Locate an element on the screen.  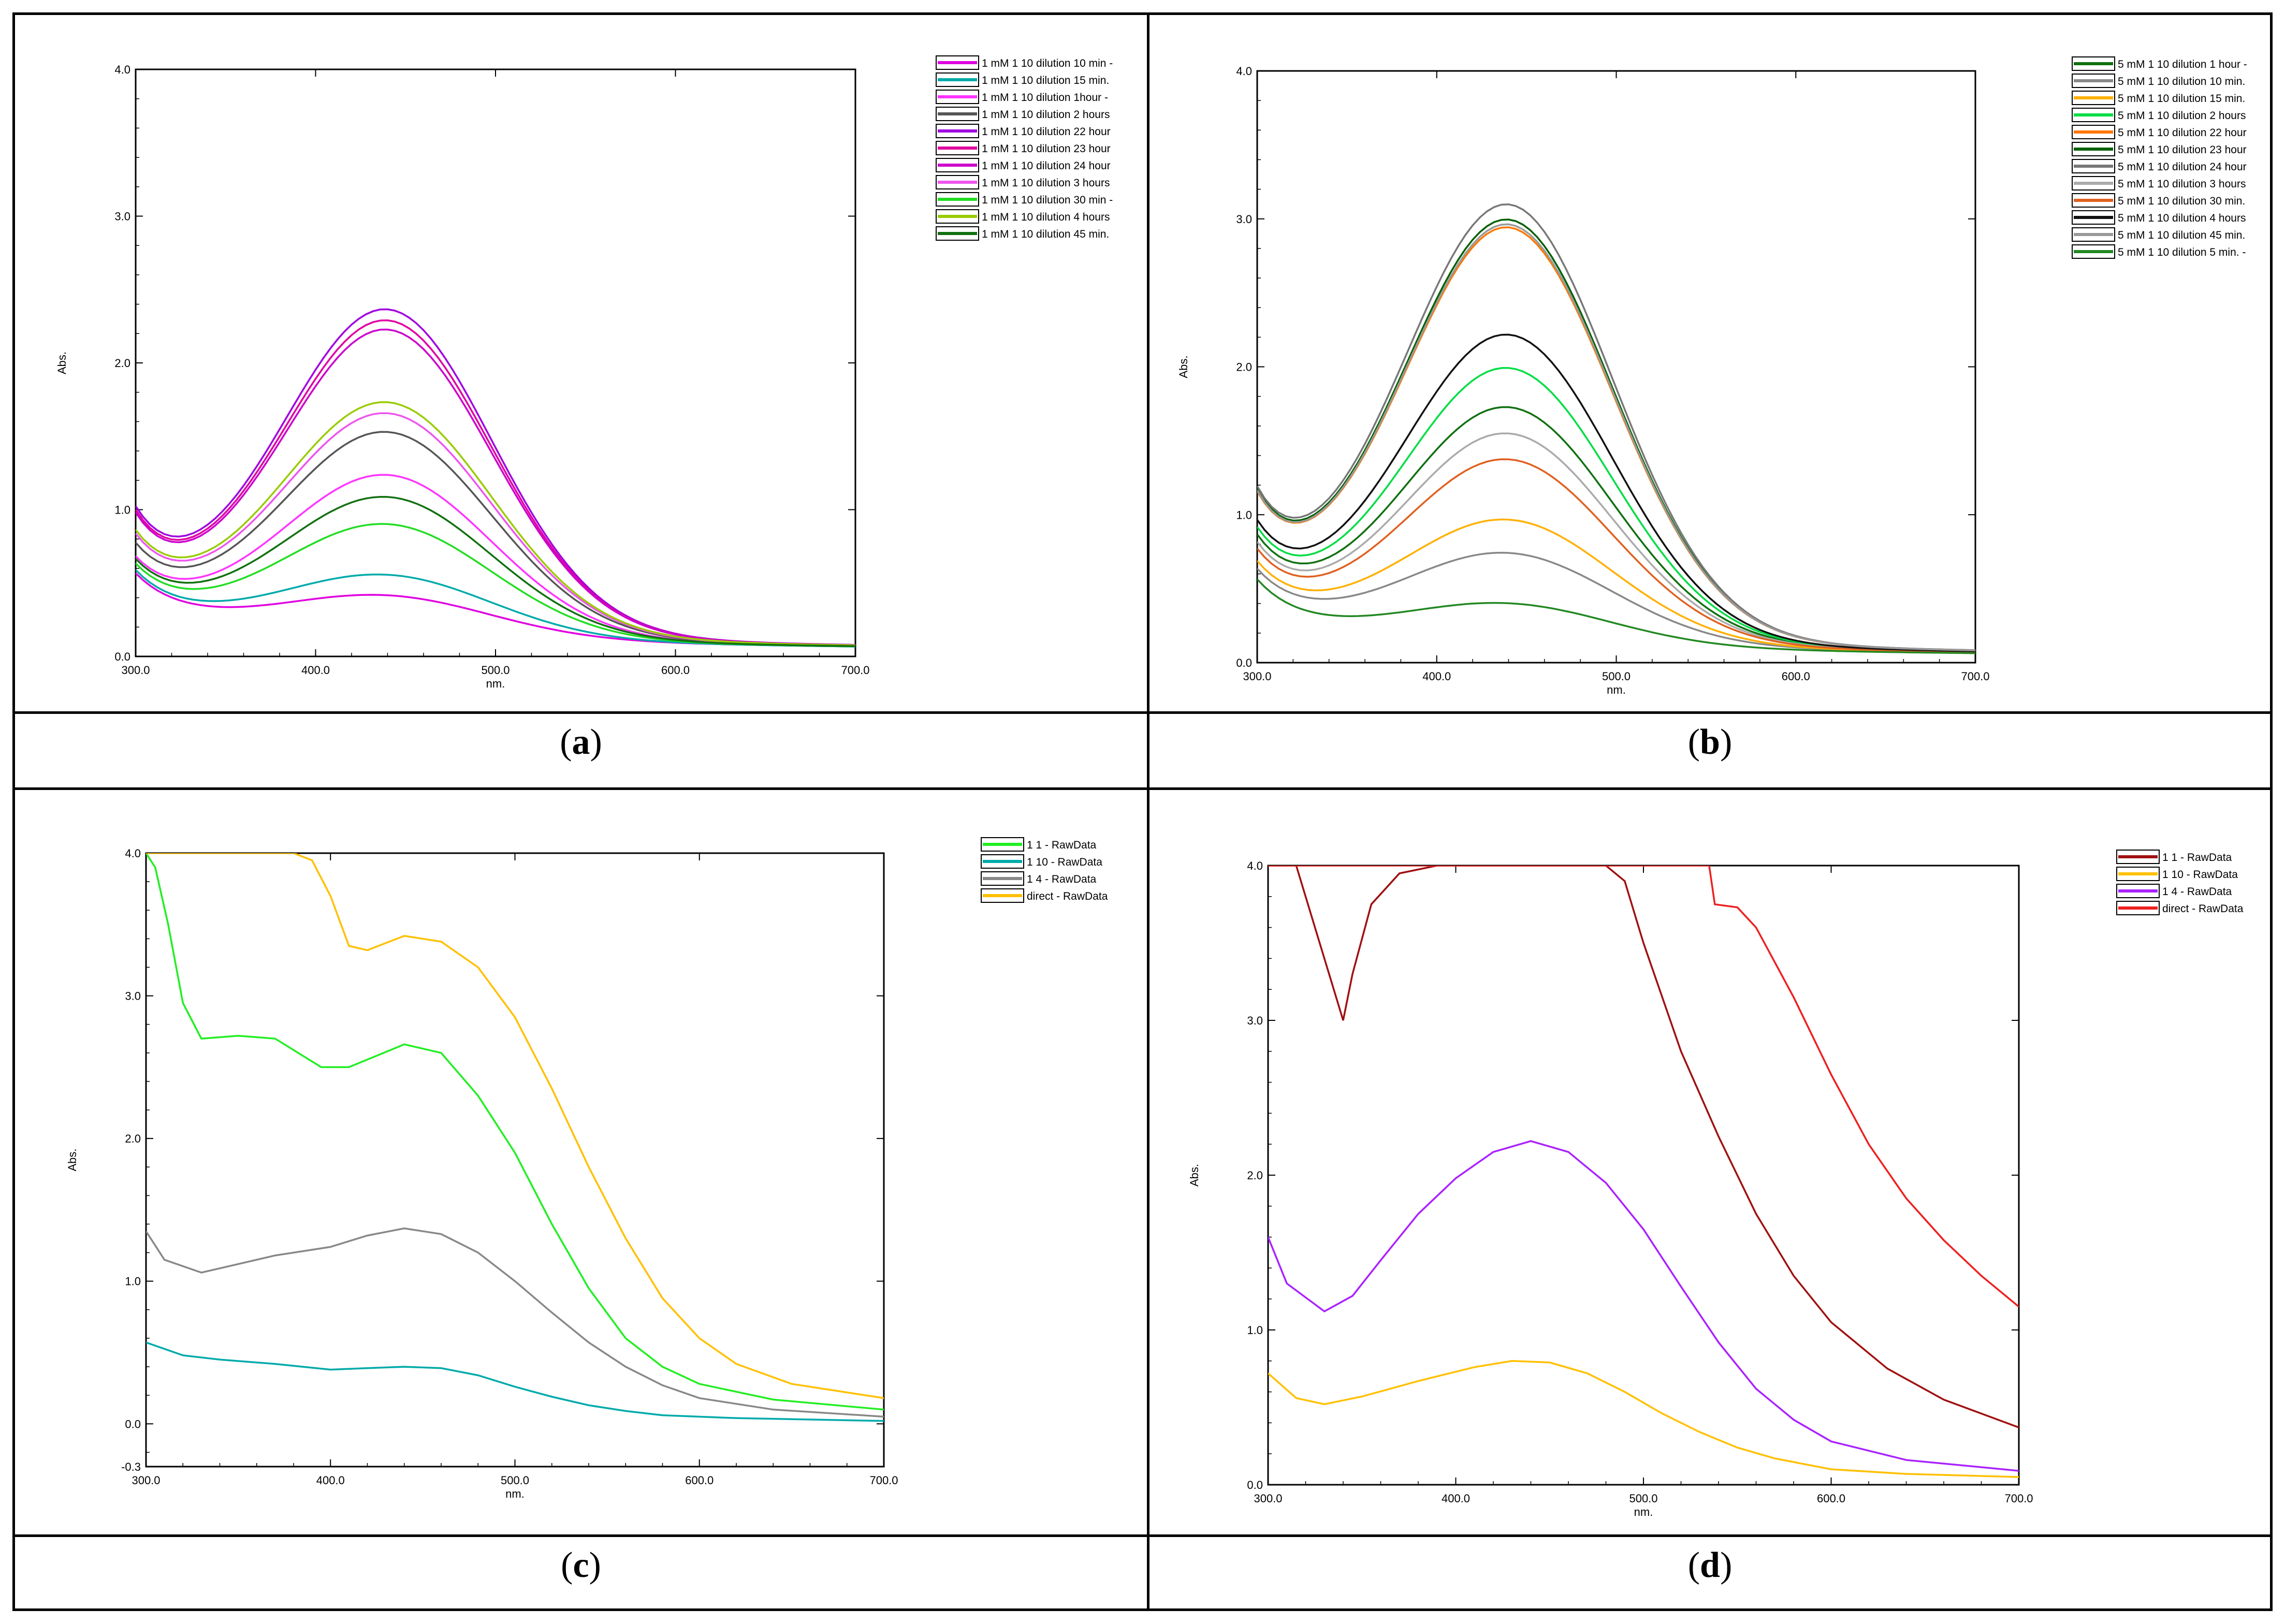
legend-entry-label: 1 mM 1 10 dilution 3 hours is located at coordinates (1046, 183).